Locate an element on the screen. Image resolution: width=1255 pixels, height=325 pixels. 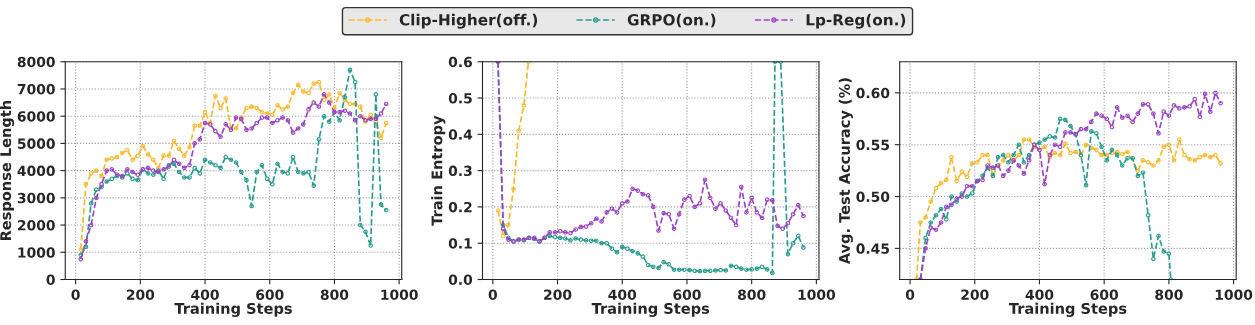
y-tick-label: 0.55 is located at coordinates (873, 145).